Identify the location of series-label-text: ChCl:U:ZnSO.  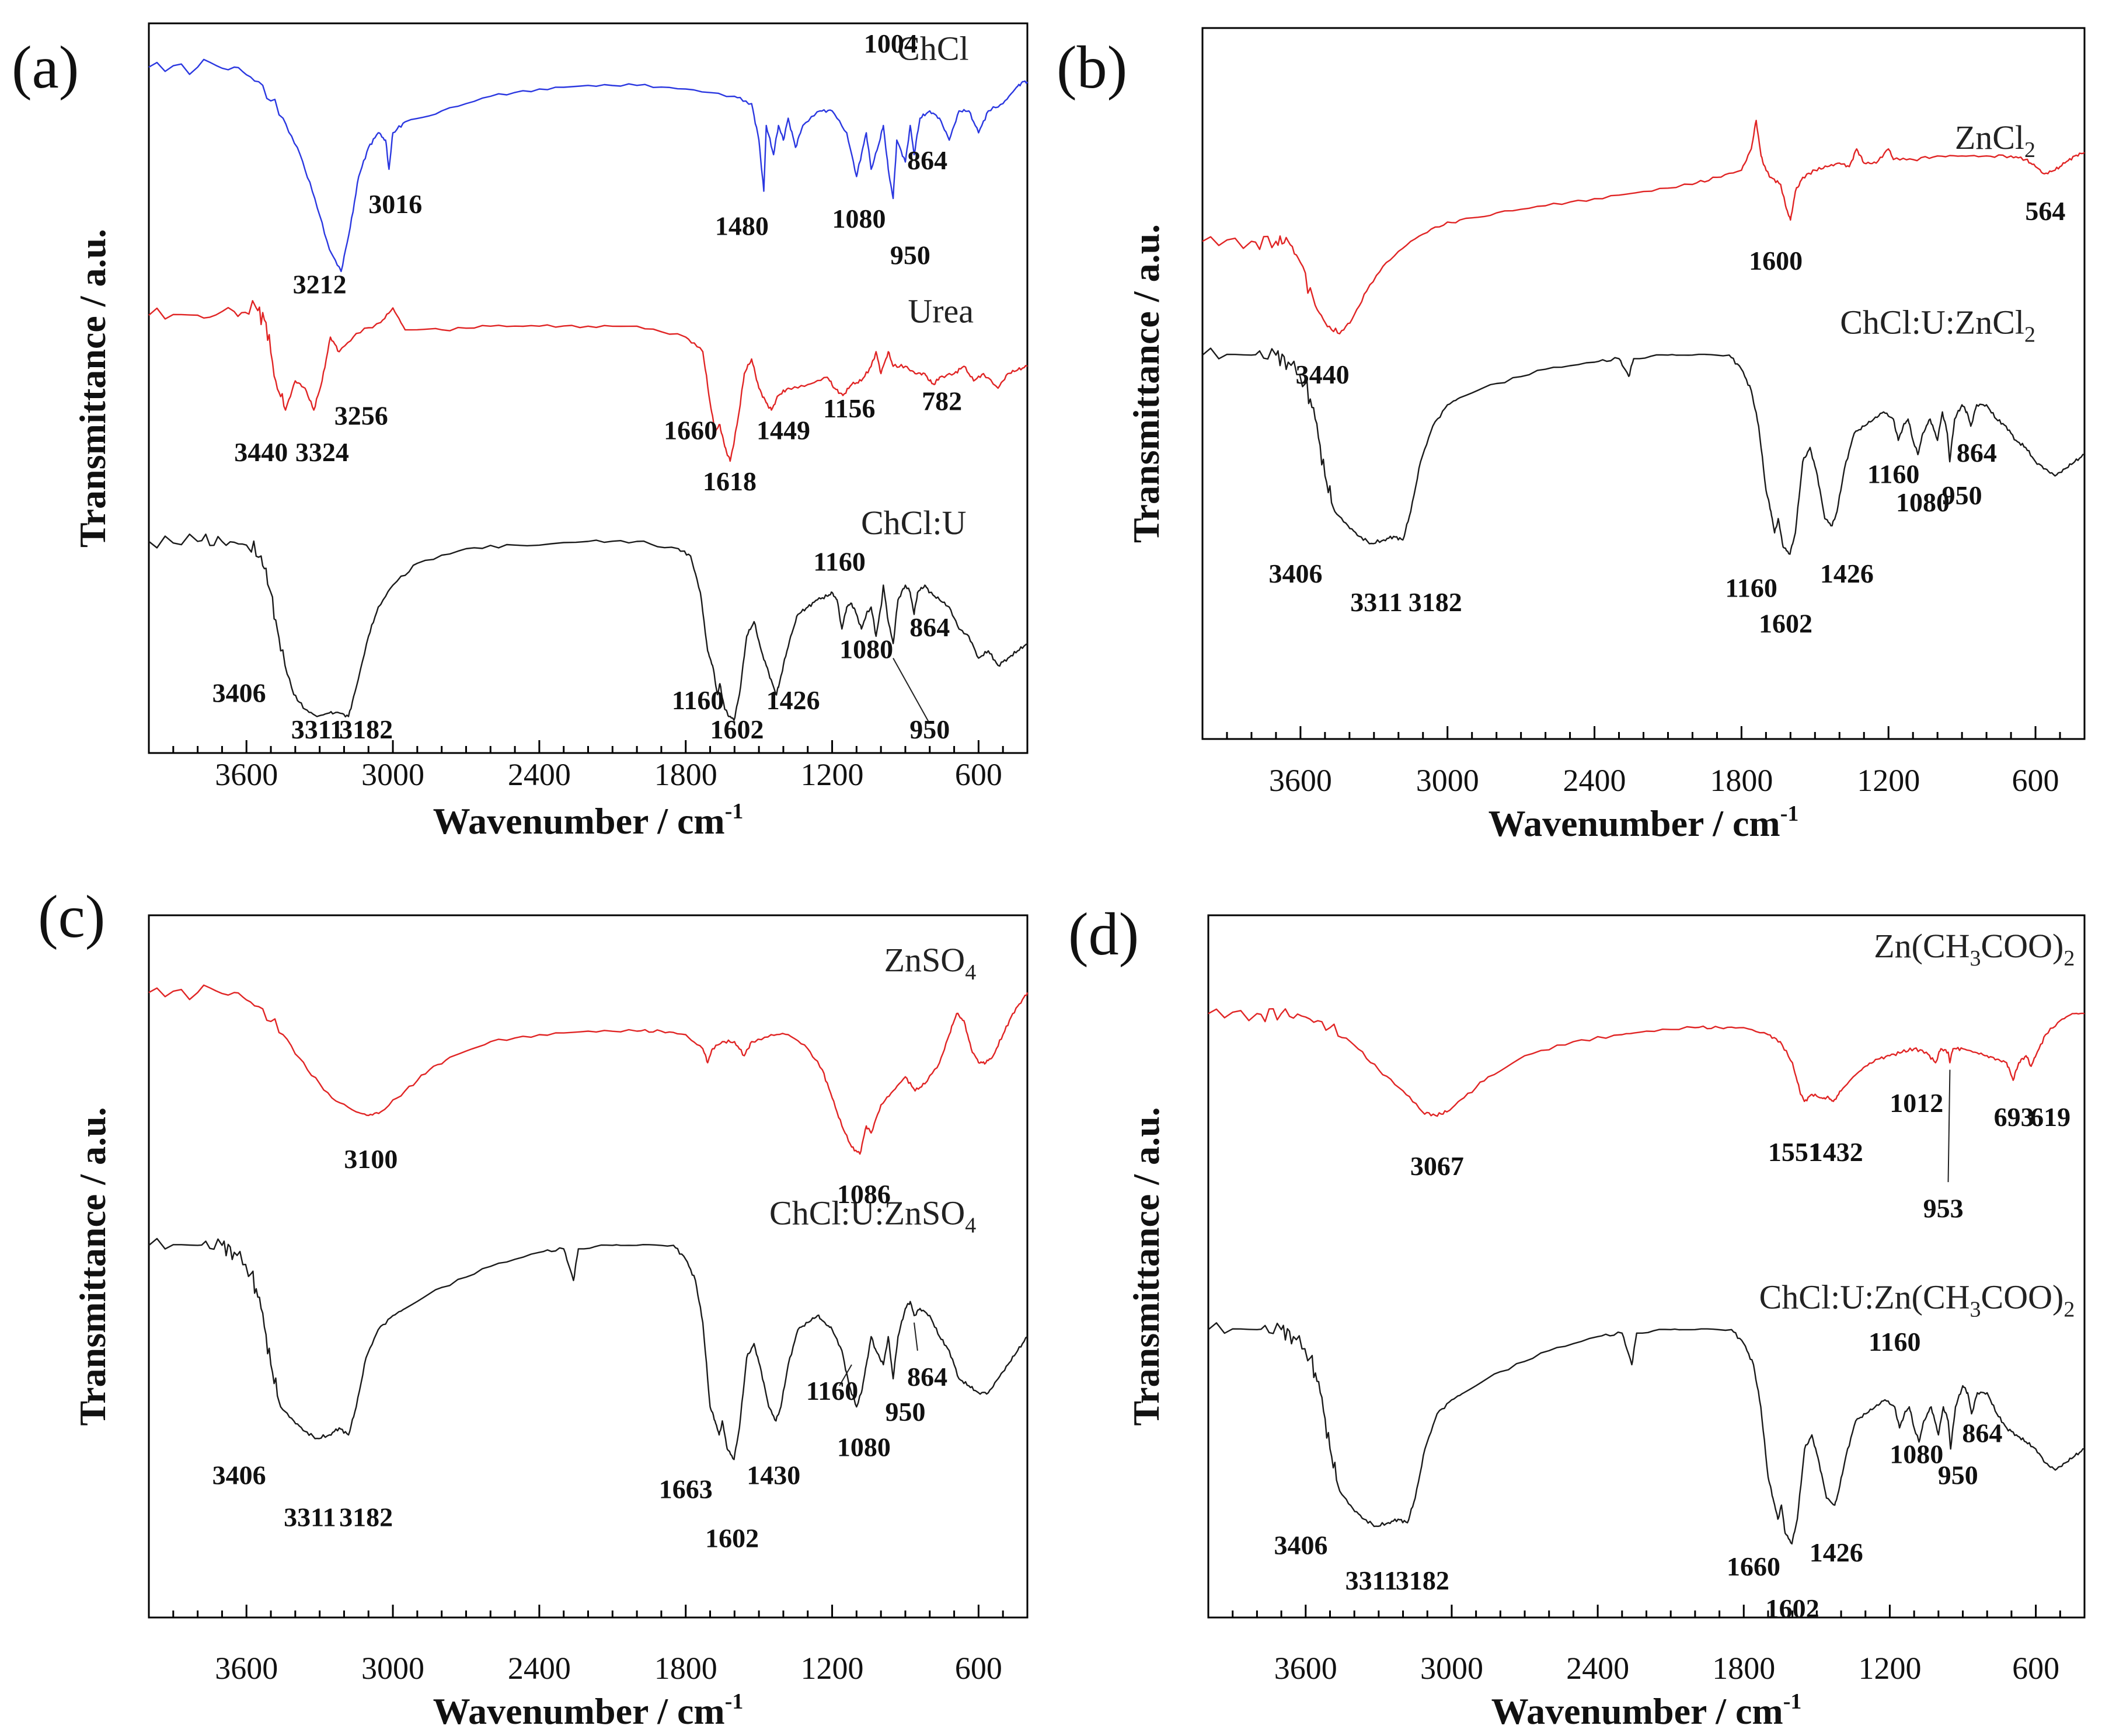
(867, 1213).